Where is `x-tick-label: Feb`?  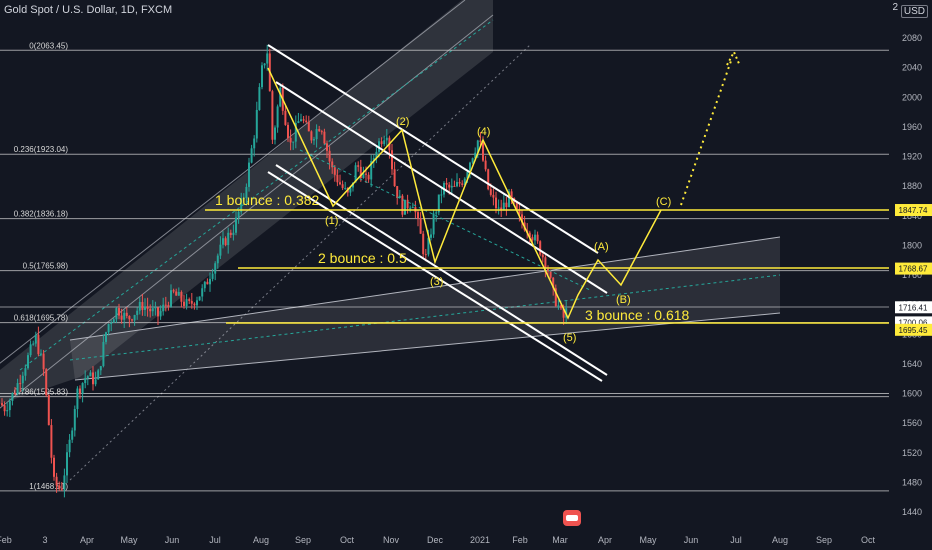
x-tick-label: Feb is located at coordinates (6, 540).